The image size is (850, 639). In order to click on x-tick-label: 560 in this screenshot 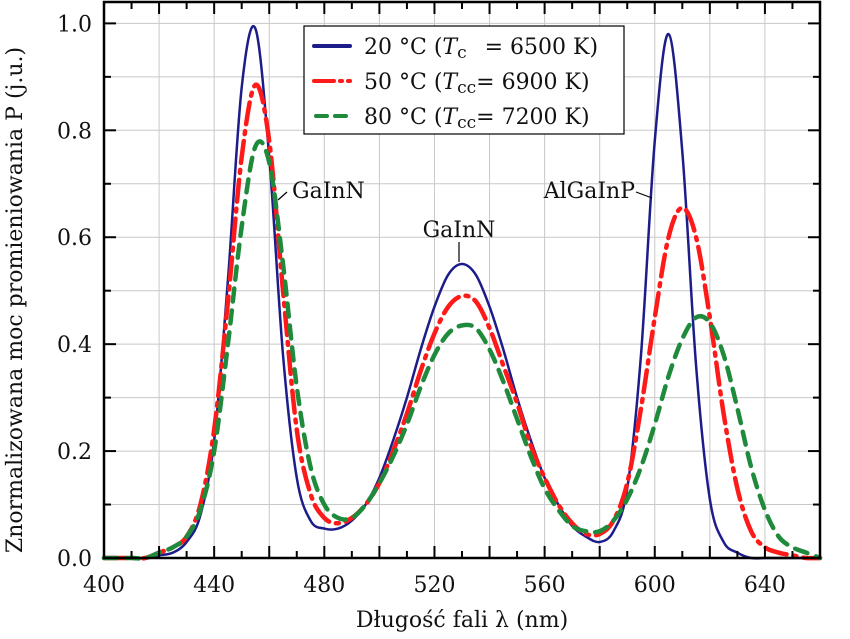, I will do `click(545, 585)`.